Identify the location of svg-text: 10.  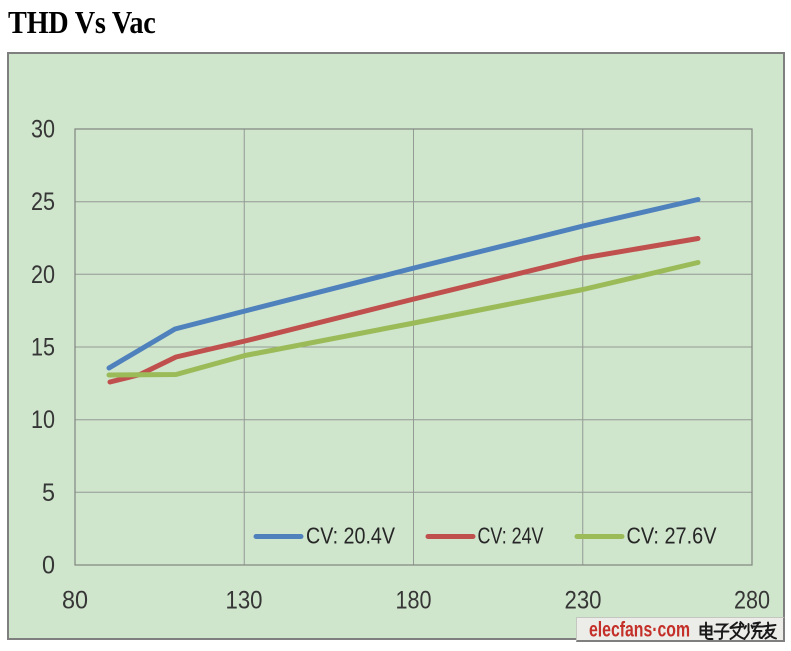
(43, 420).